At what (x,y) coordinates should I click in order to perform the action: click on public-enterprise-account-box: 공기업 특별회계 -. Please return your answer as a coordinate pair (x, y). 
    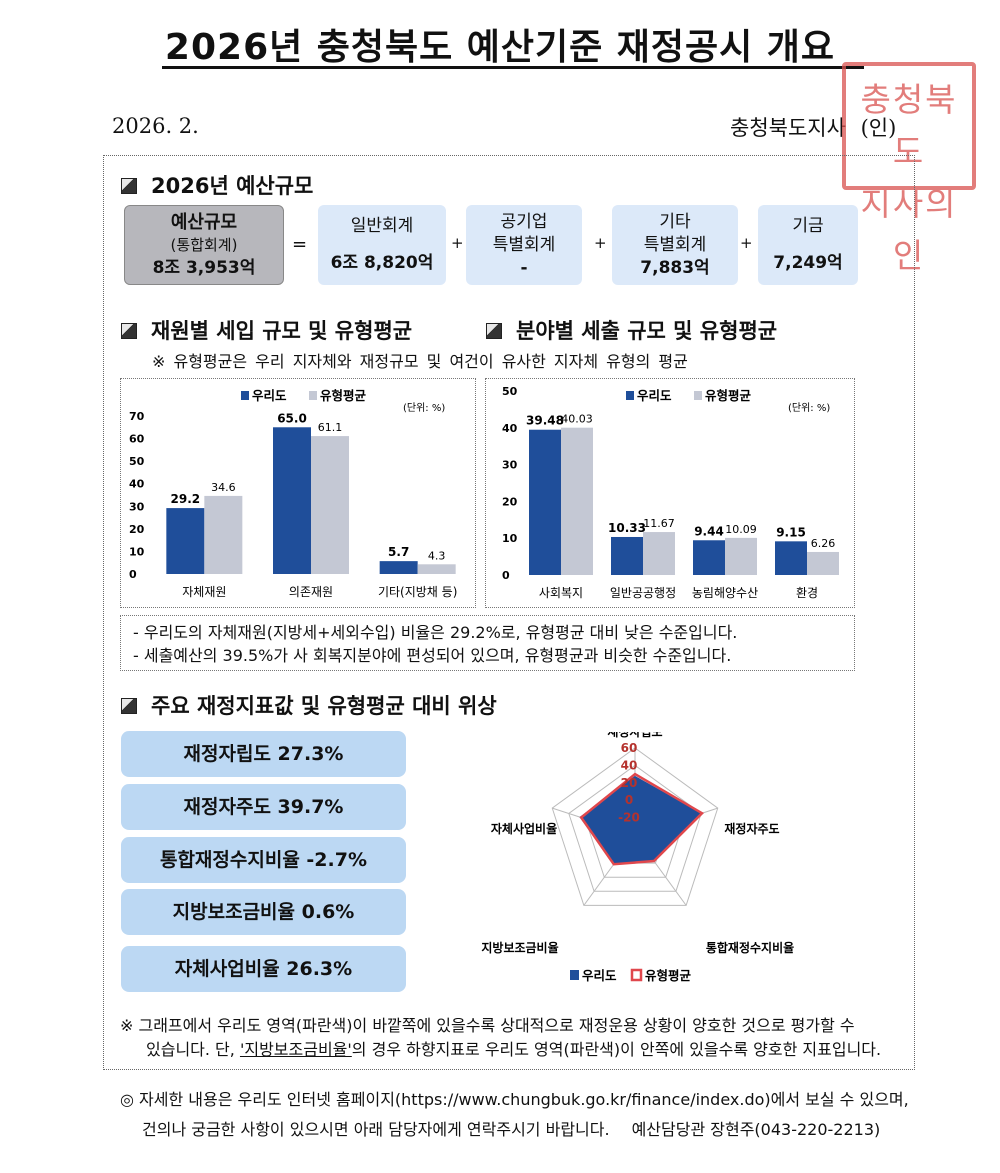
    Looking at the image, I should click on (524, 245).